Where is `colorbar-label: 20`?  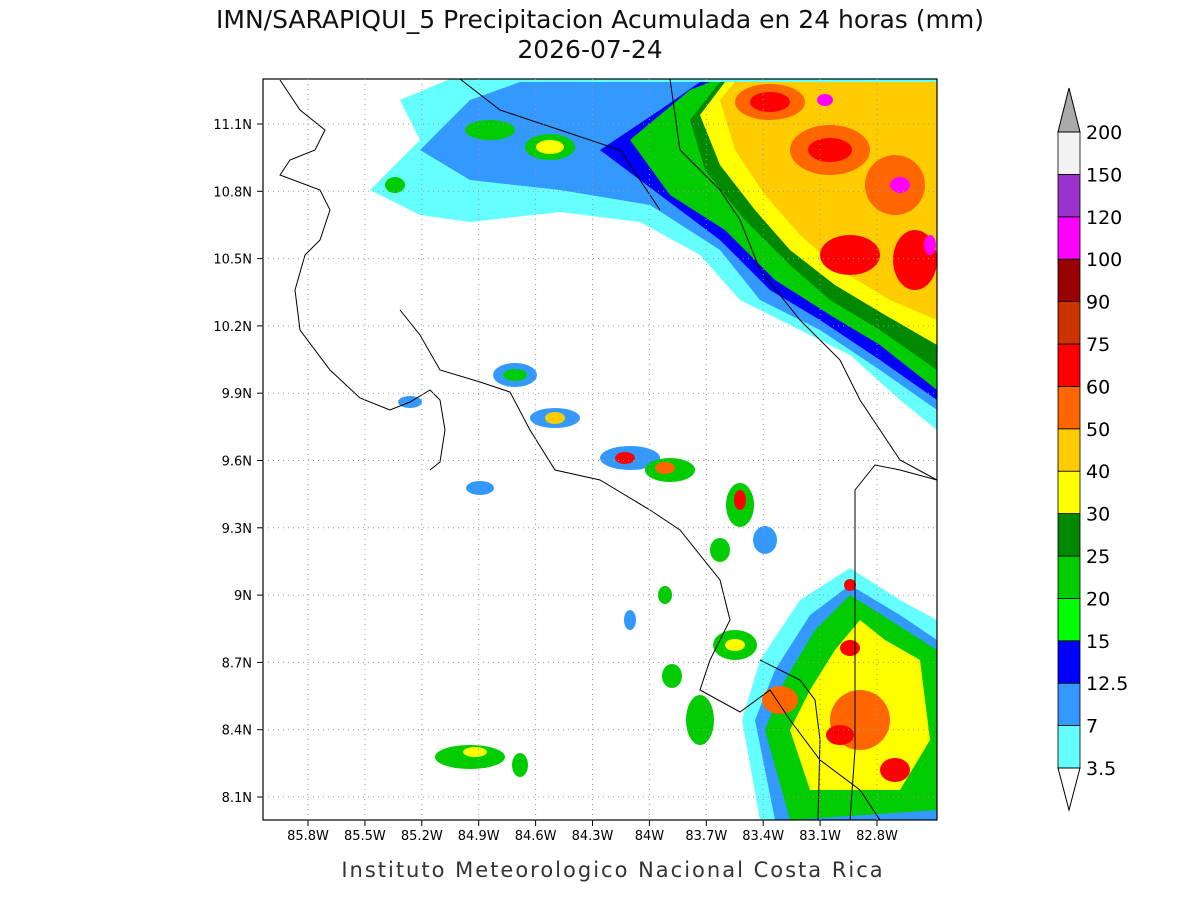
colorbar-label: 20 is located at coordinates (1098, 599).